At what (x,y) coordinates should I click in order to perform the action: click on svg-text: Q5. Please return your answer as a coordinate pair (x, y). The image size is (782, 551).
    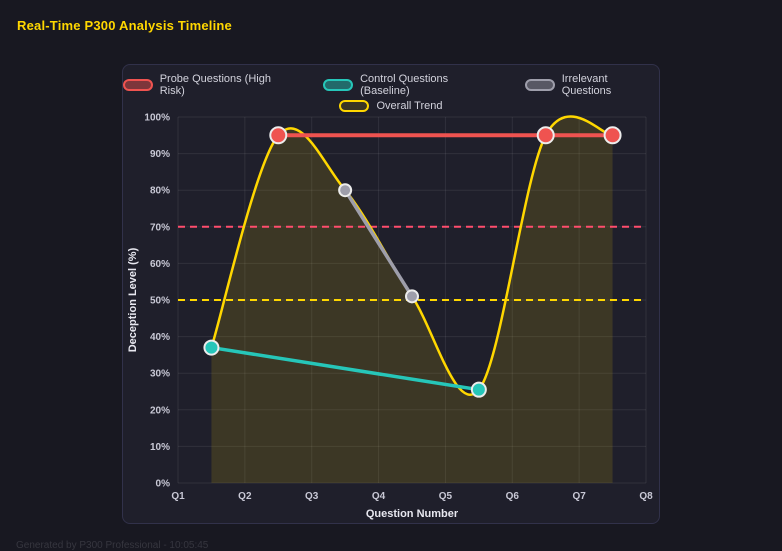
    Looking at the image, I should click on (446, 496).